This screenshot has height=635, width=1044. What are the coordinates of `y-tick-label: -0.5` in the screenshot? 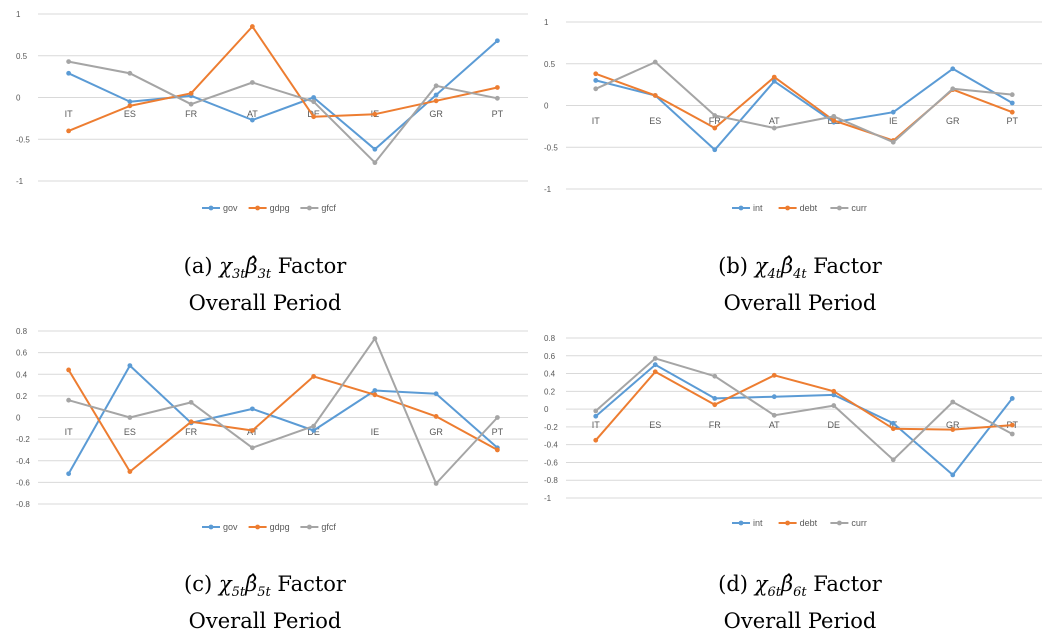 It's located at (551, 147).